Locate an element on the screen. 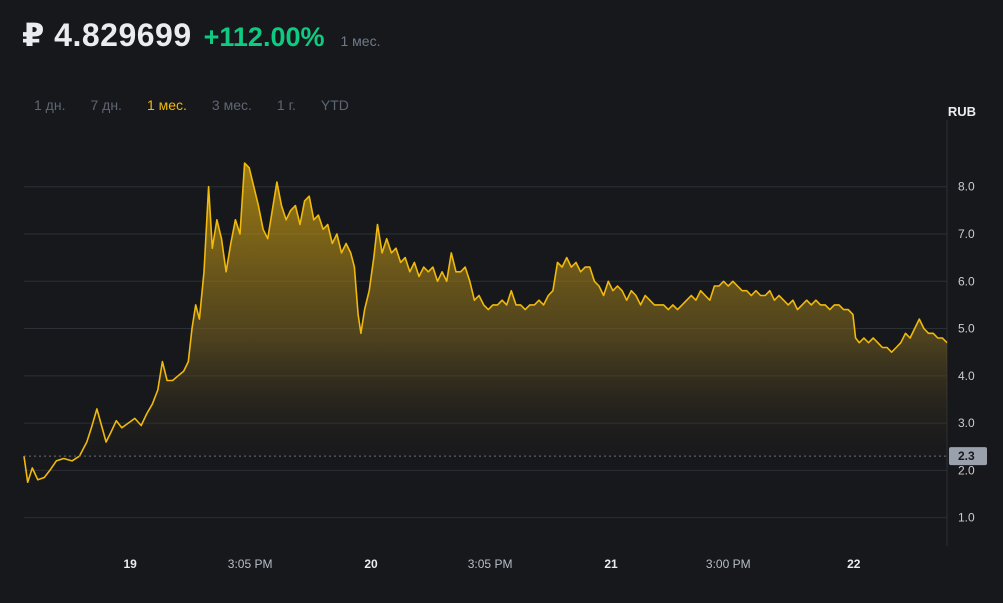 This screenshot has width=1003, height=603. range-1d: 1 дн. is located at coordinates (50, 105).